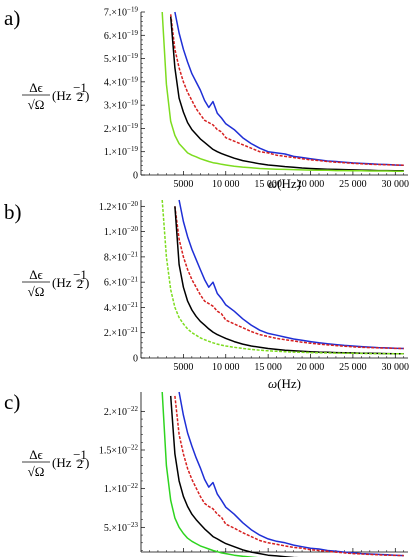 The width and height of the screenshot is (415, 557). Describe the element at coordinates (121, 58) in the screenshot. I see `y-tick-label: 5.×10−19` at that location.